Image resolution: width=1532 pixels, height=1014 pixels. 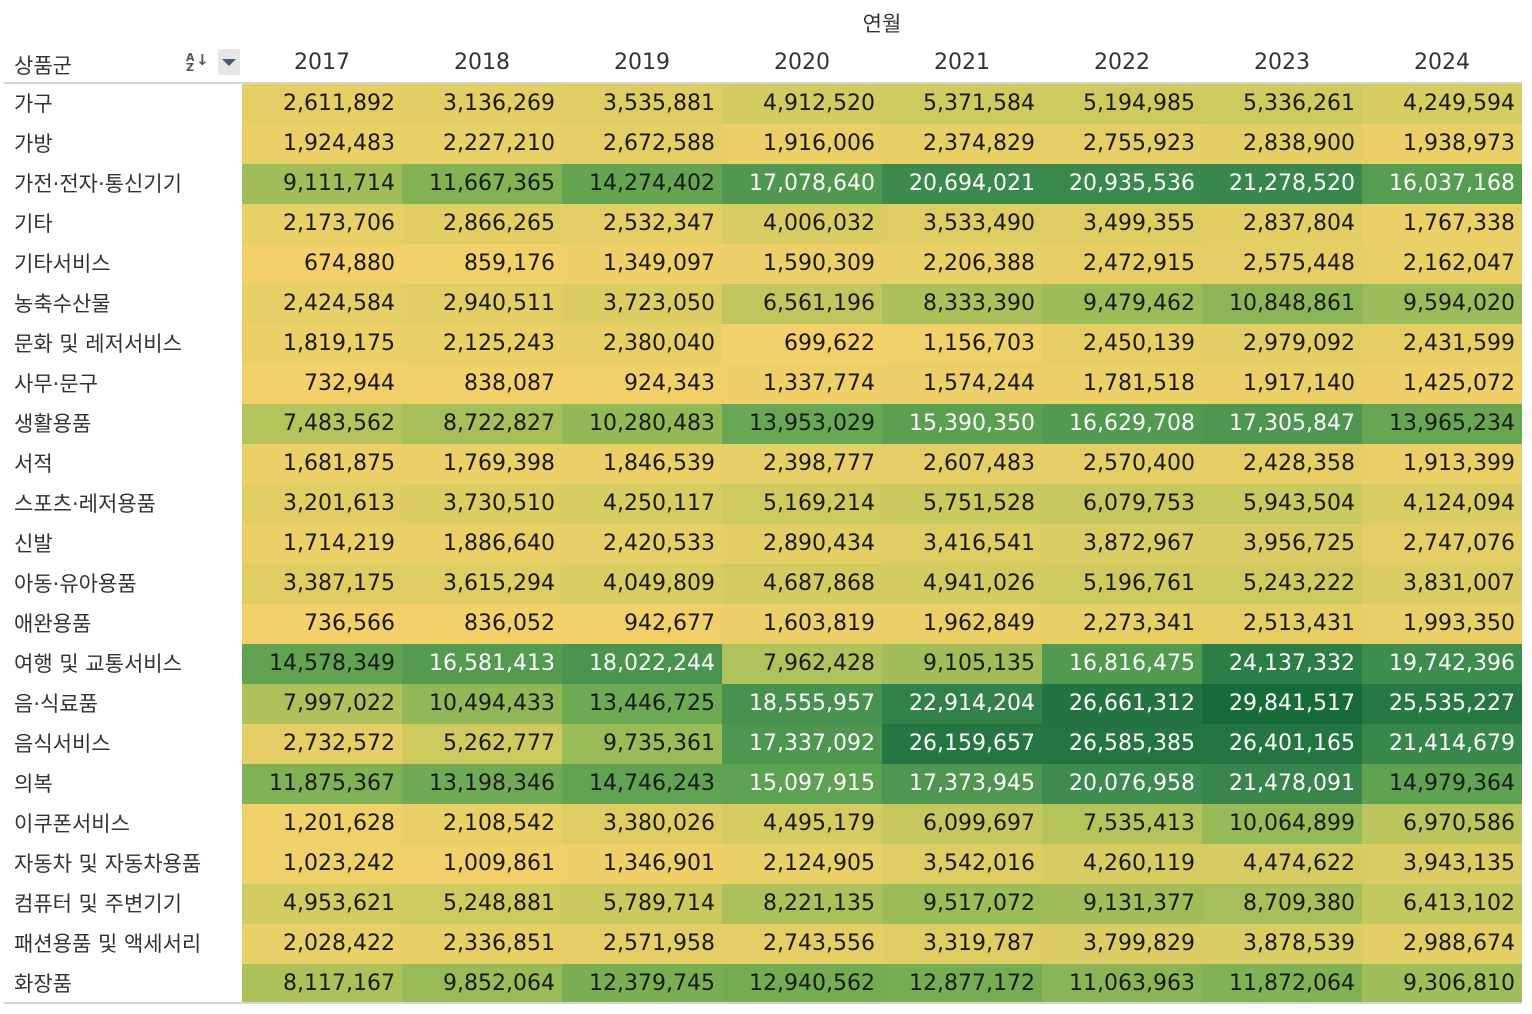 I want to click on heatmap-cell: 9,111,714, so click(x=322, y=184).